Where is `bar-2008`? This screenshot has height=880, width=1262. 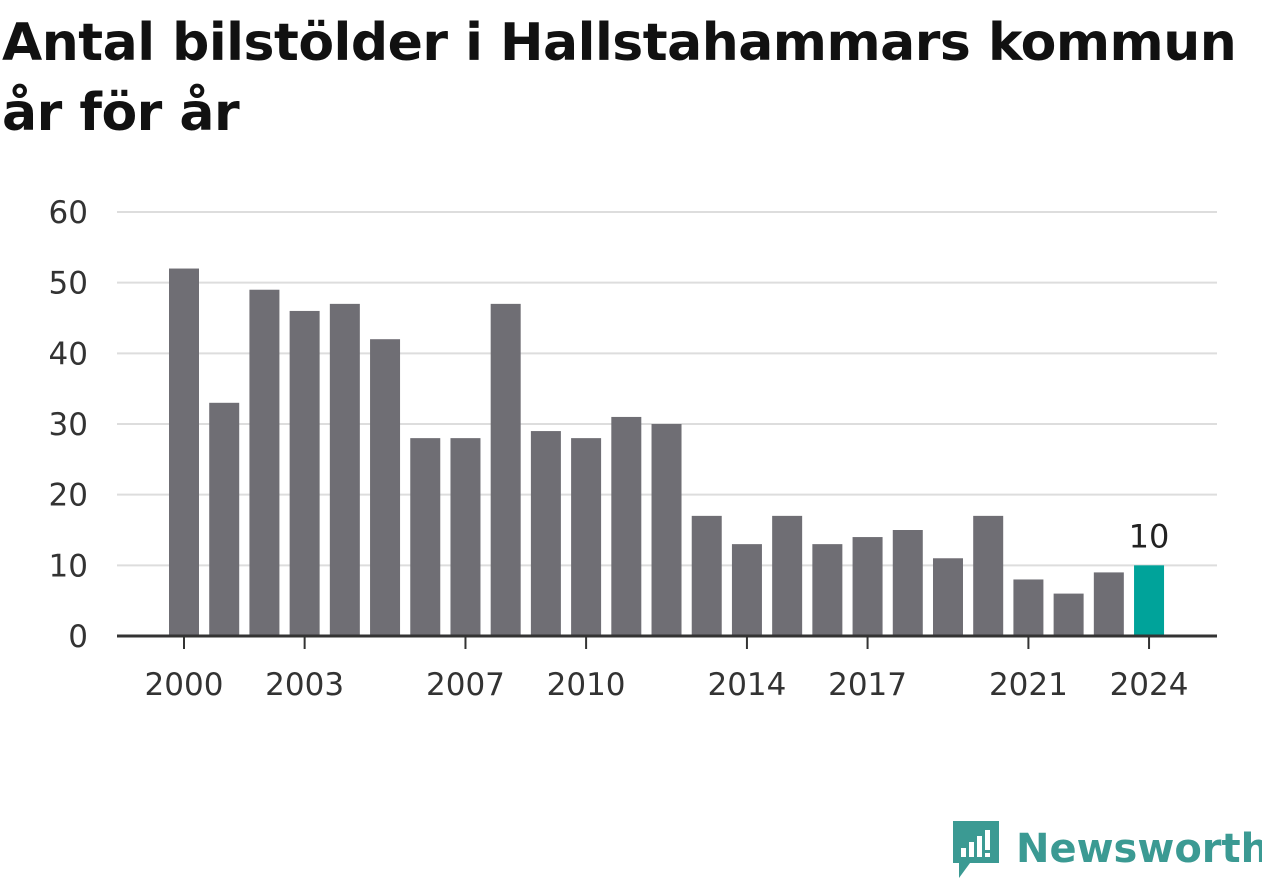 bar-2008 is located at coordinates (505, 469).